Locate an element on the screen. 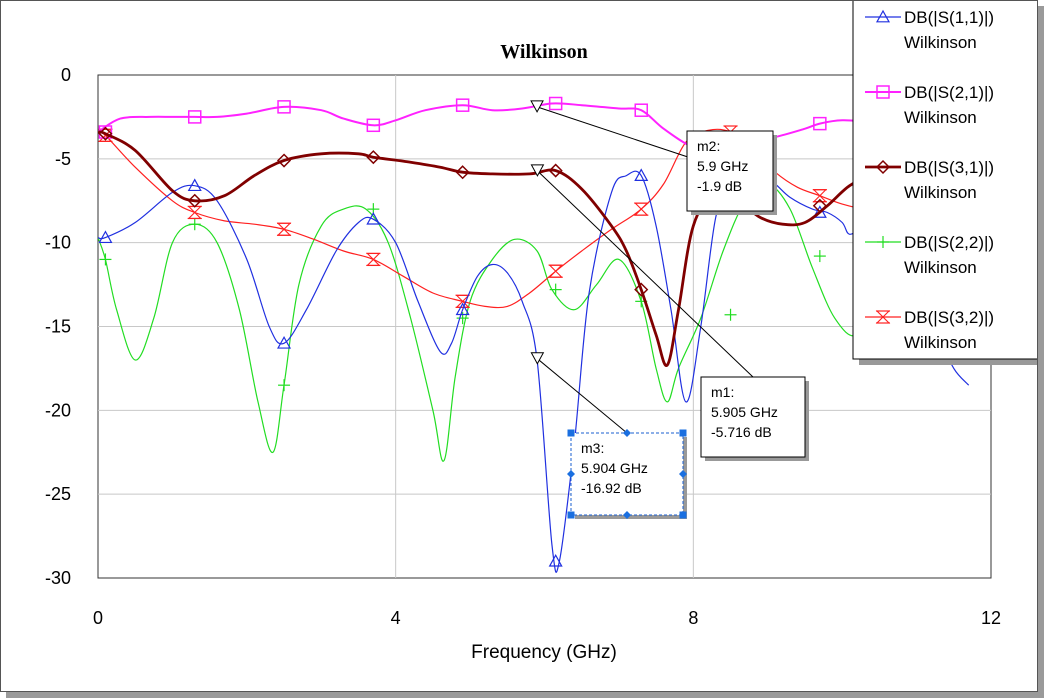 The height and width of the screenshot is (700, 1046). legend-entry: DB(|S(1,1)|) Wilkinson is located at coordinates (929, 30).